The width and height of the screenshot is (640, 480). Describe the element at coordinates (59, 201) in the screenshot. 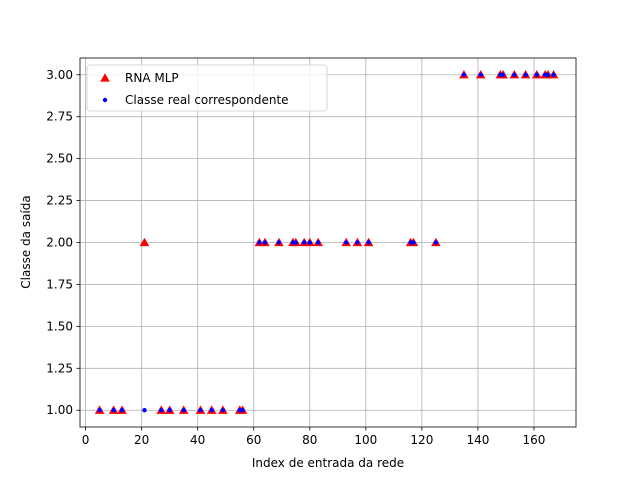

I see `y-tick-label: 2.25` at that location.